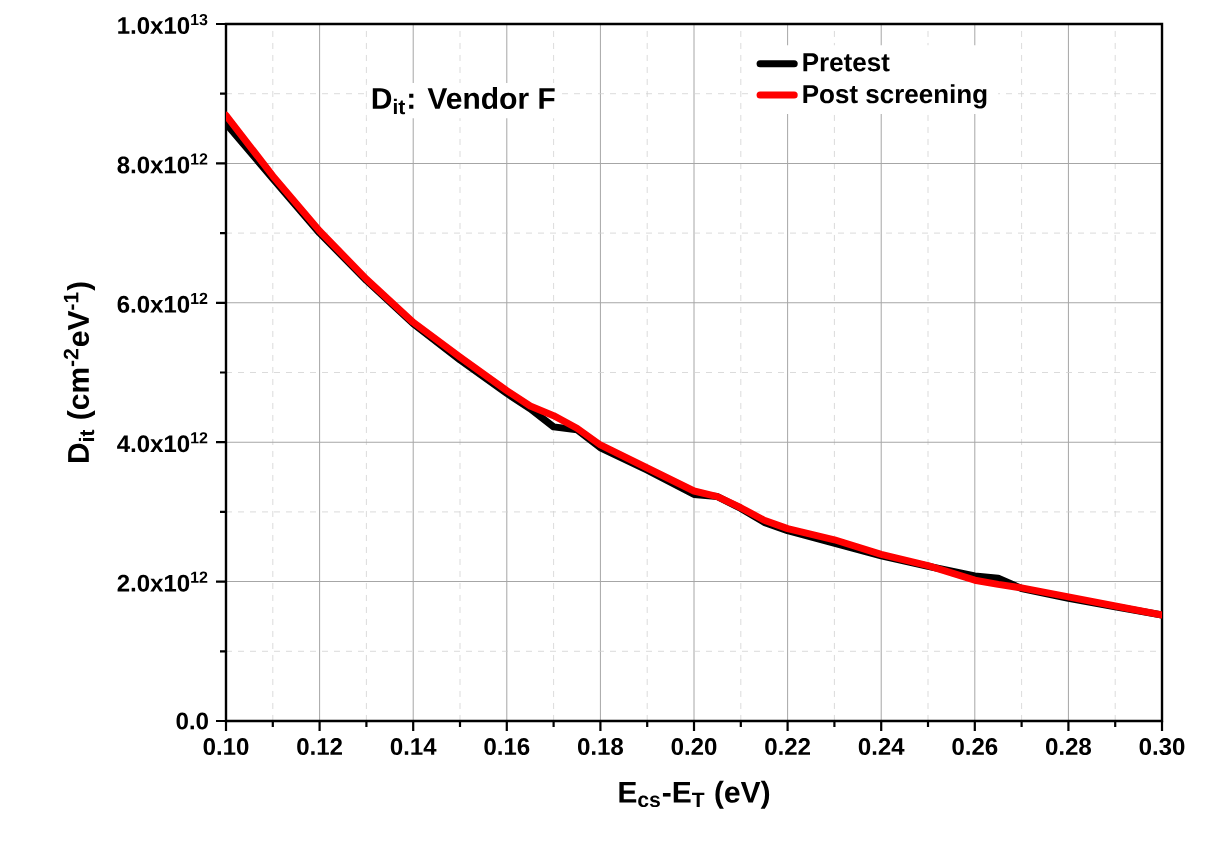 The width and height of the screenshot is (1220, 841). What do you see at coordinates (694, 747) in the screenshot?
I see `x-tick-label: 0.20` at bounding box center [694, 747].